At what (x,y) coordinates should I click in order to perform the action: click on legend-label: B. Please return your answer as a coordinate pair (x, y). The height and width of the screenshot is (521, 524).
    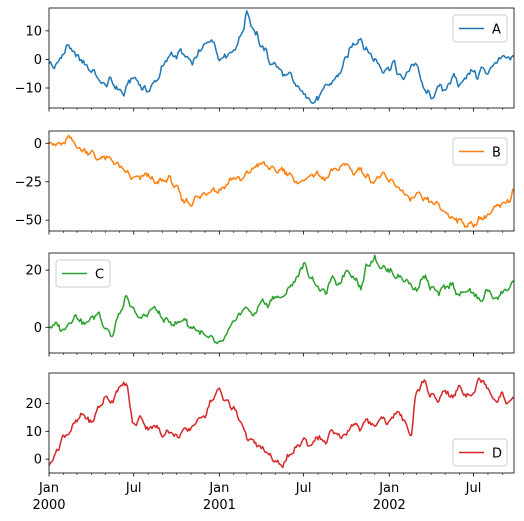
    Looking at the image, I should click on (496, 153).